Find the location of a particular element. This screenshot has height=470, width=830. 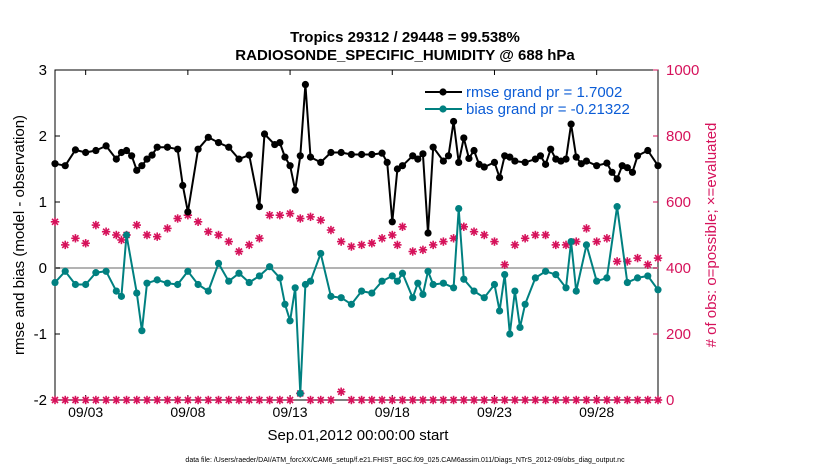

x-tick-label: 09/23 is located at coordinates (494, 412).